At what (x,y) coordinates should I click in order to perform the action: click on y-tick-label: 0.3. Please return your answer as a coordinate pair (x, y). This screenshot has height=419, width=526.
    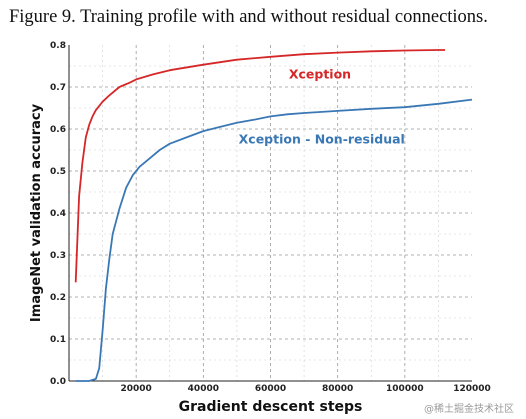
    Looking at the image, I should click on (58, 256).